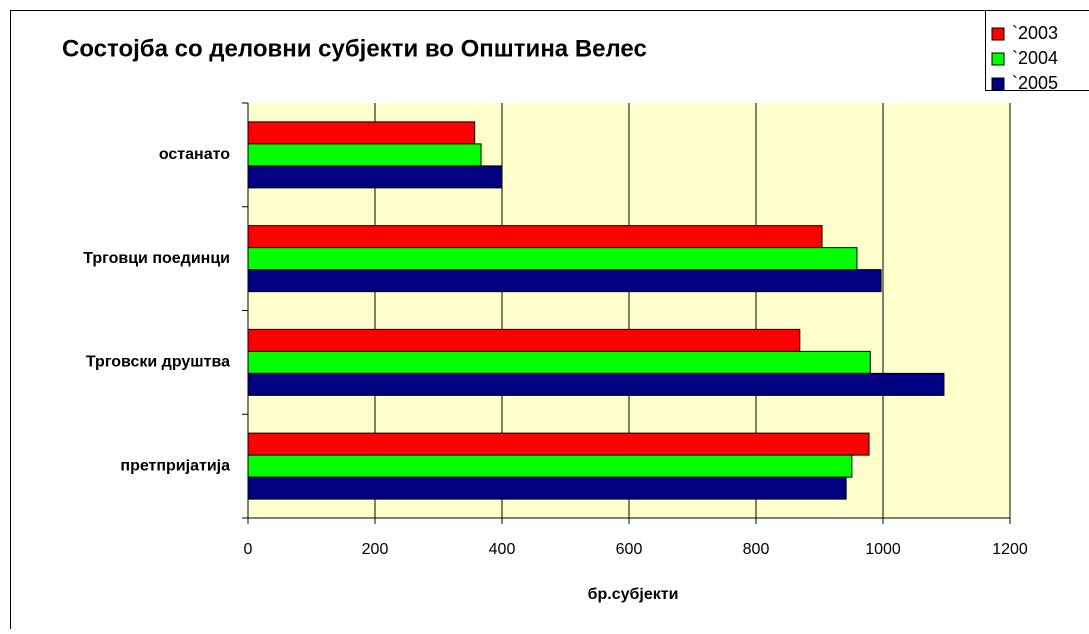 The height and width of the screenshot is (634, 1089). Describe the element at coordinates (633, 594) in the screenshot. I see `x-axis-label: бр.субјекти` at that location.